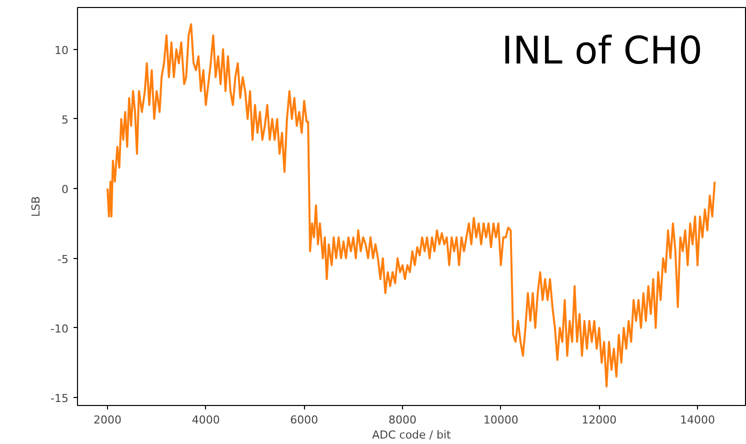 The height and width of the screenshot is (444, 746). I want to click on x-tick-label: 12000, so click(599, 420).